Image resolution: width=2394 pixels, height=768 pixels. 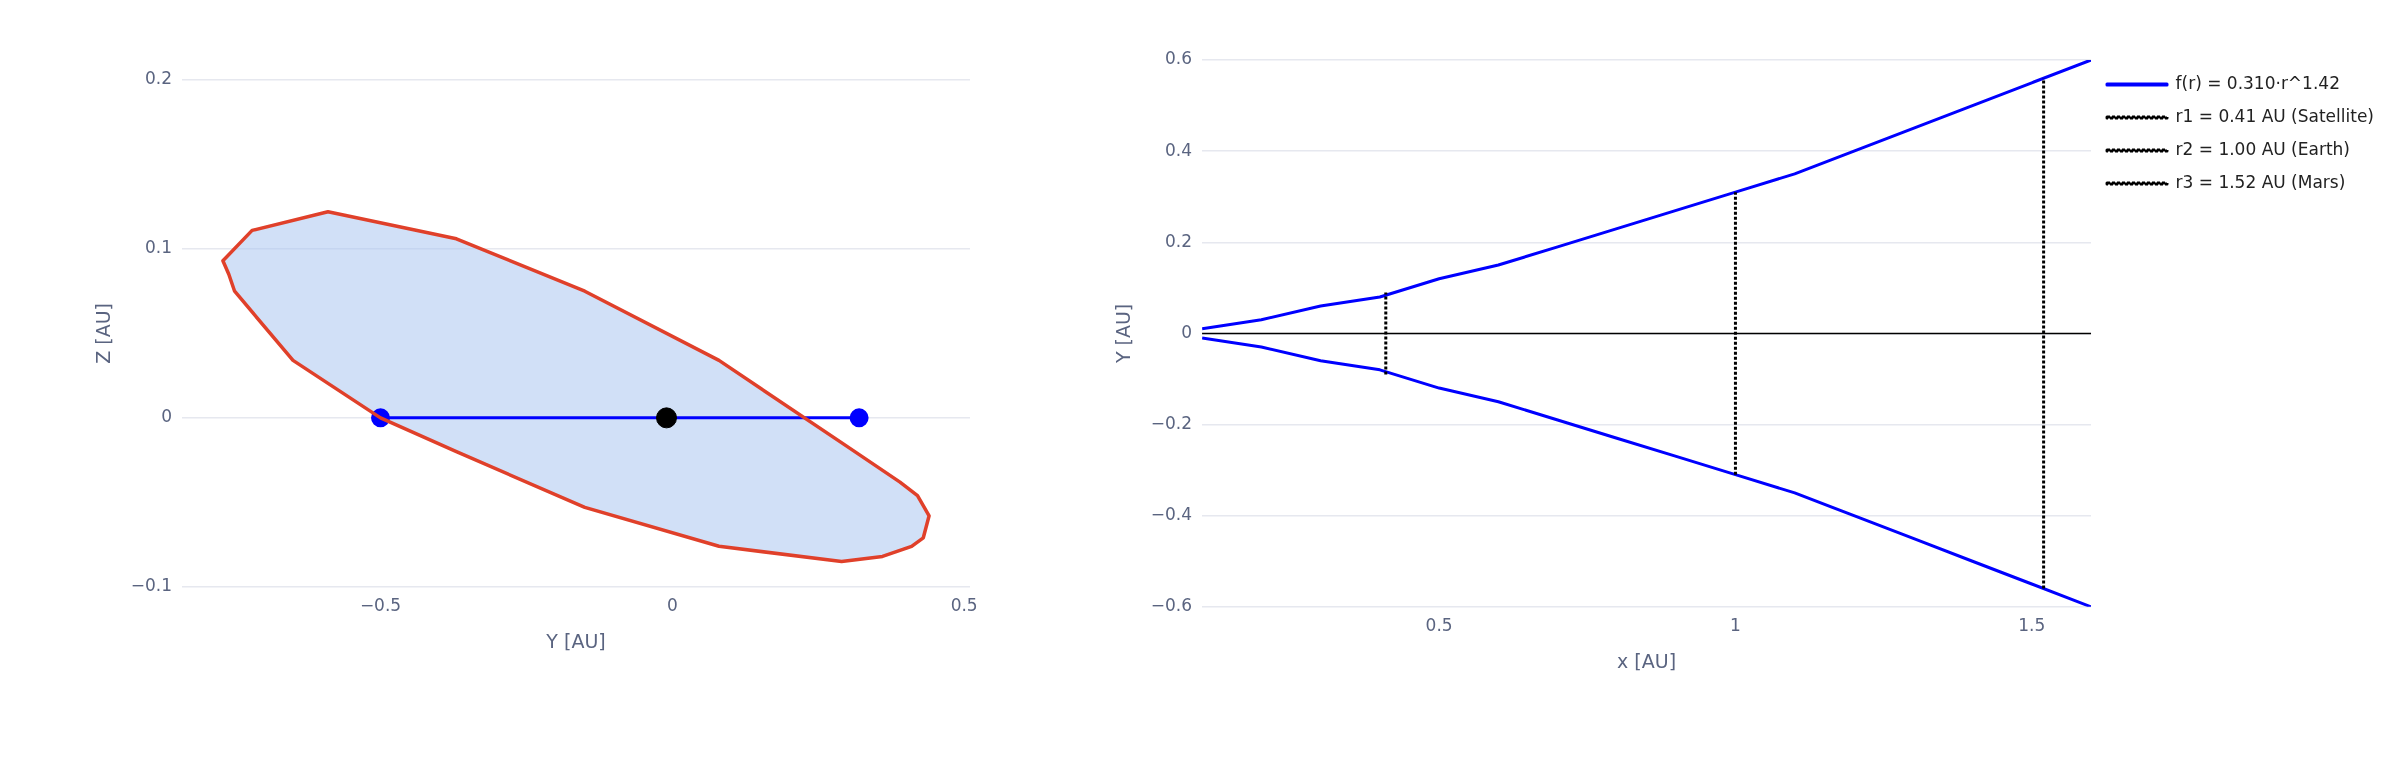 I want to click on x-tick-label: −0.5, so click(x=380, y=605).